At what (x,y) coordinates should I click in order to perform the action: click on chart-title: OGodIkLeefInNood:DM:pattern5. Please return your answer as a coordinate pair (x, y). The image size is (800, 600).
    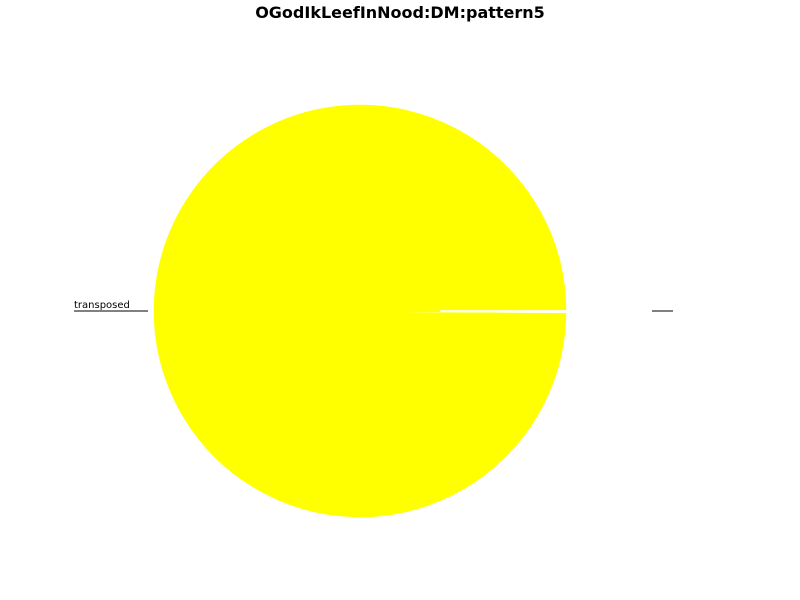
    Looking at the image, I should click on (400, 12).